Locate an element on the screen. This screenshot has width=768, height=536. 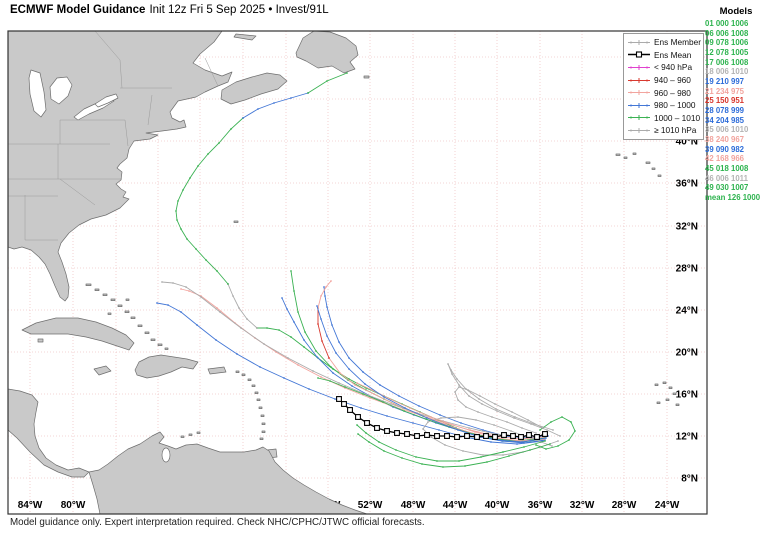
model-entry: 45 018 1008 is located at coordinates (727, 168).